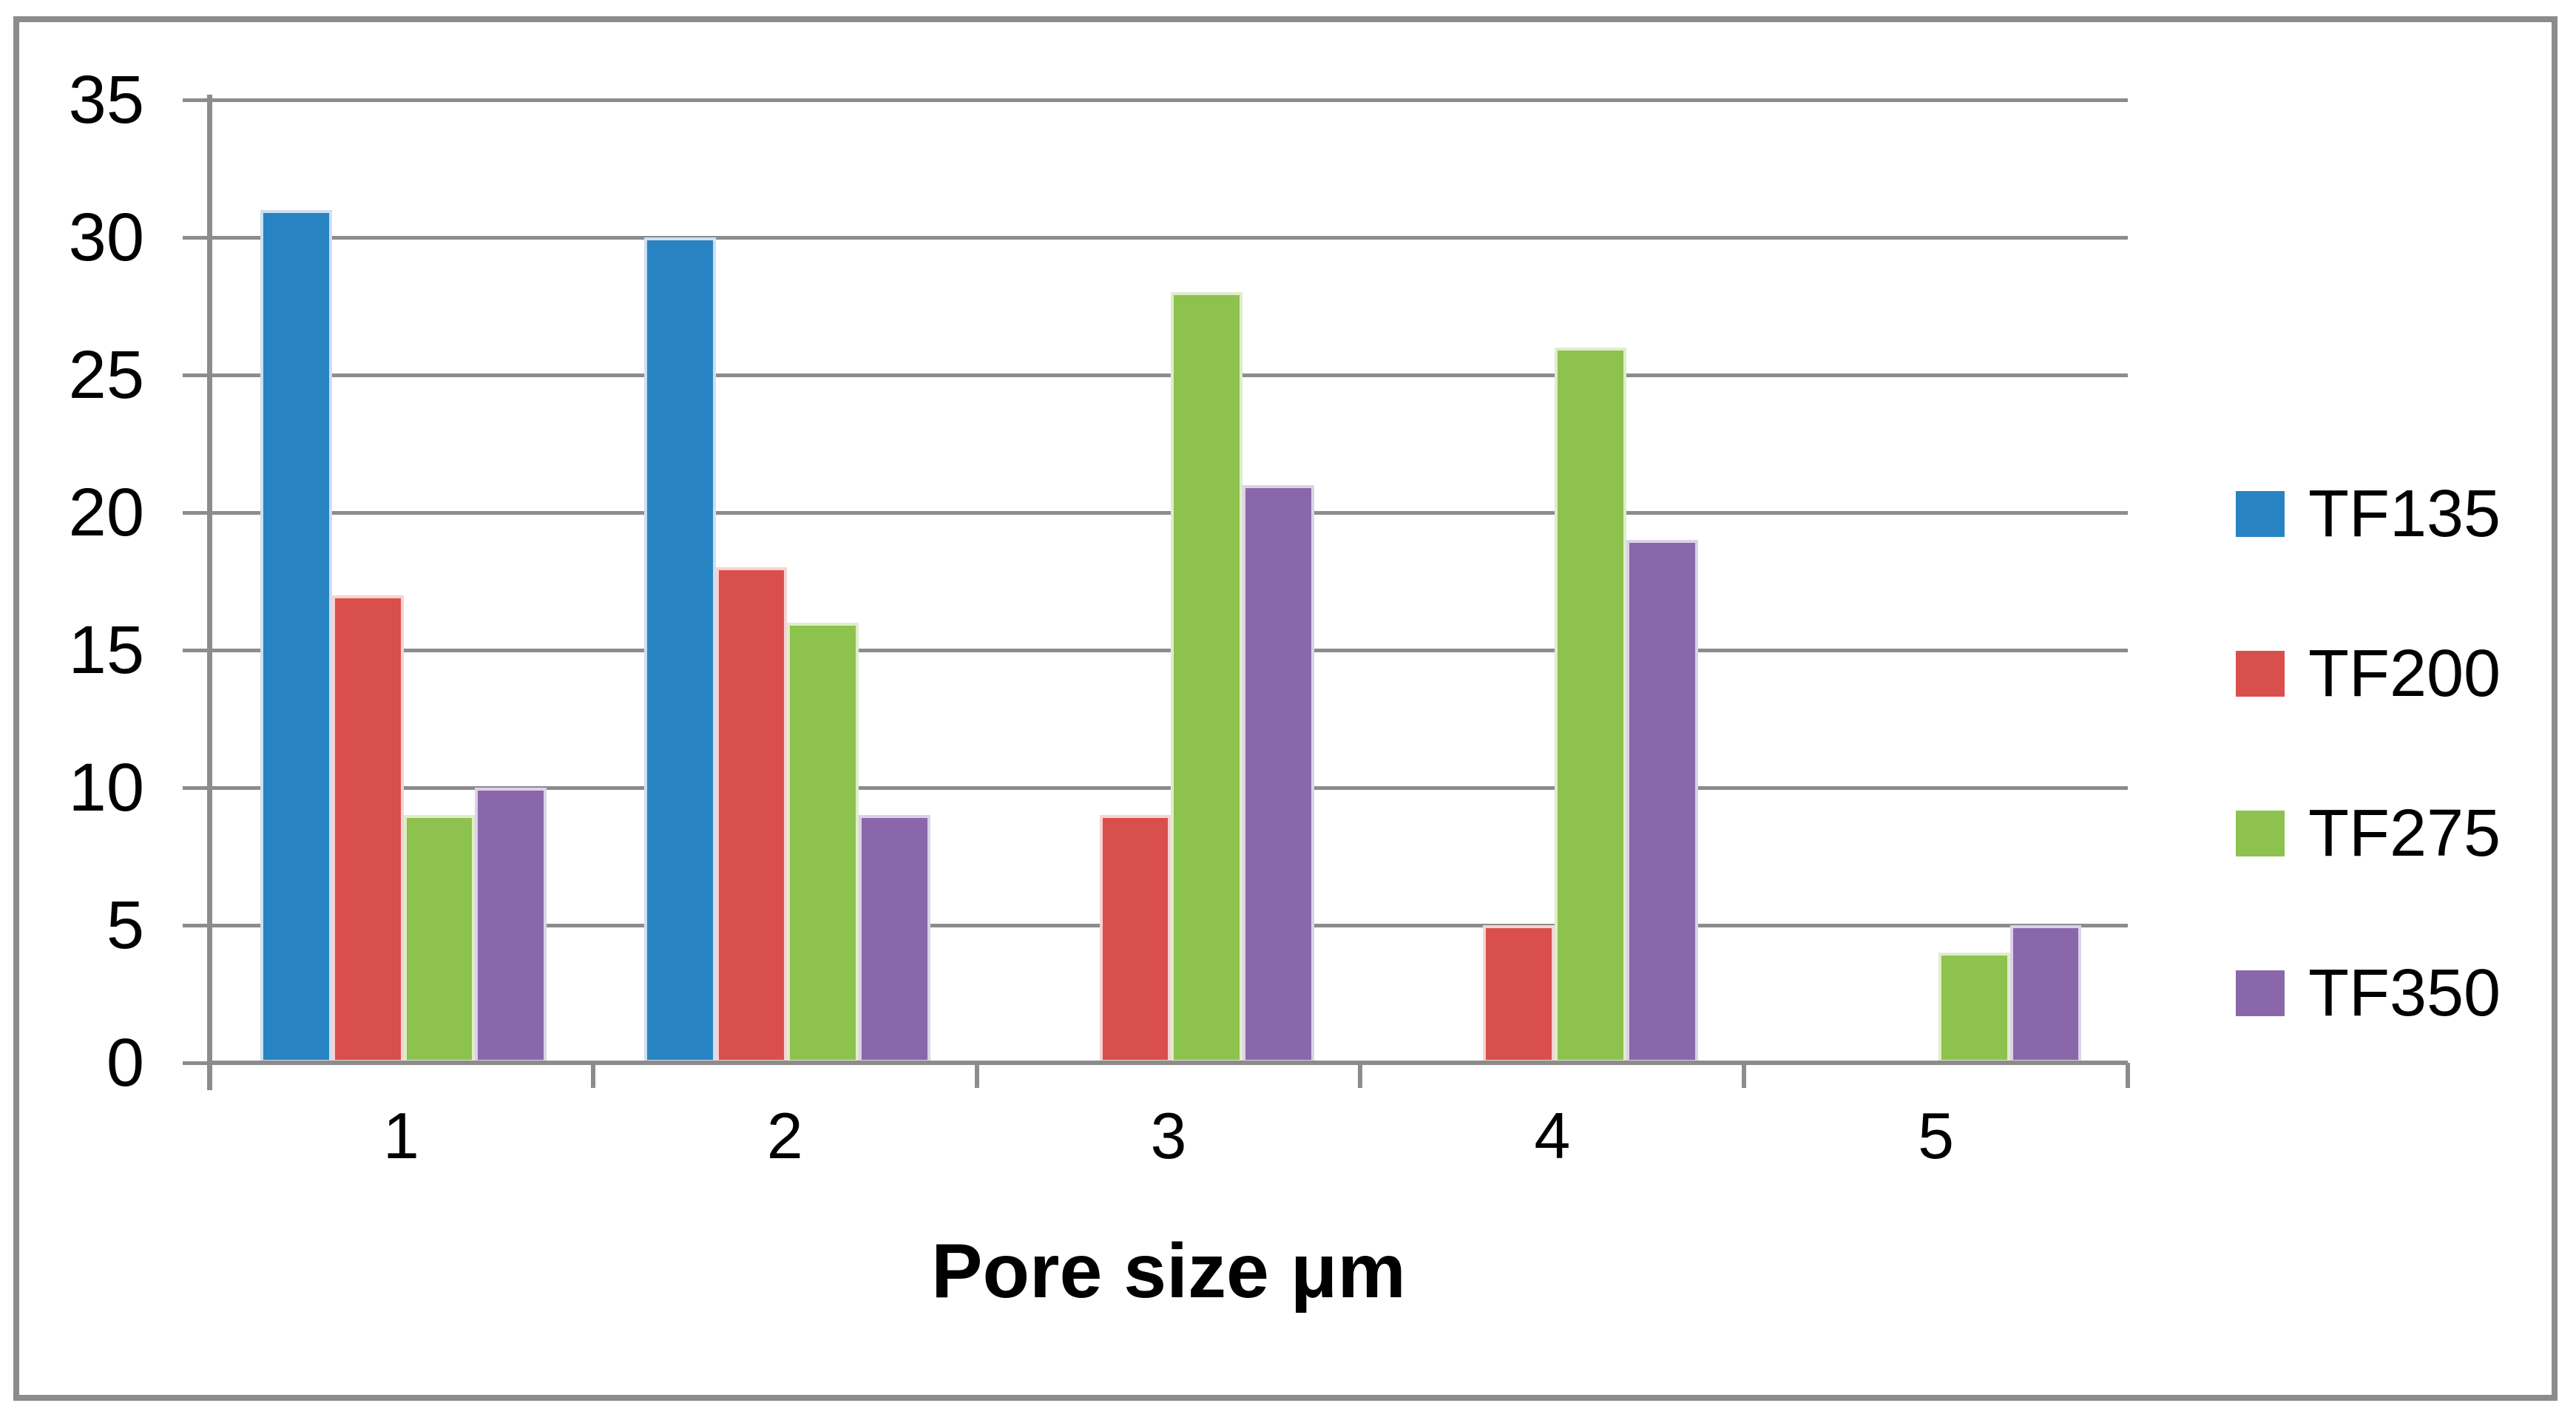 The height and width of the screenshot is (1420, 2576). Describe the element at coordinates (784, 1135) in the screenshot. I see `x-axis-label-2: 2` at that location.